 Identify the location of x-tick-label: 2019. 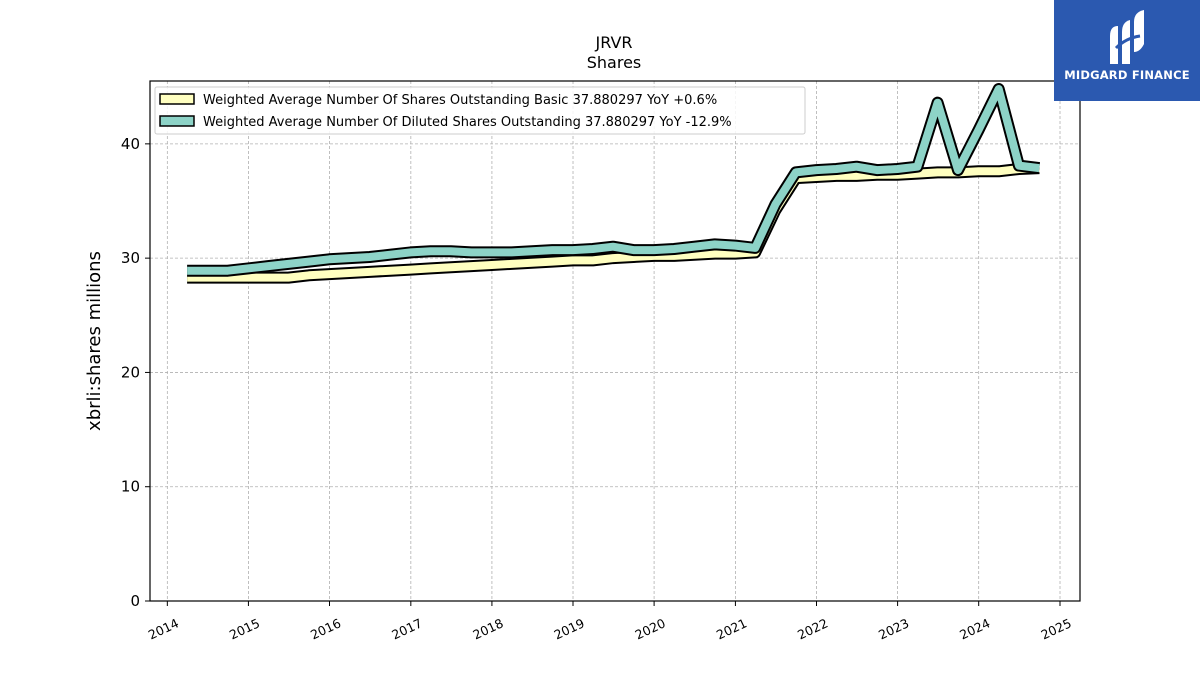
(569, 628).